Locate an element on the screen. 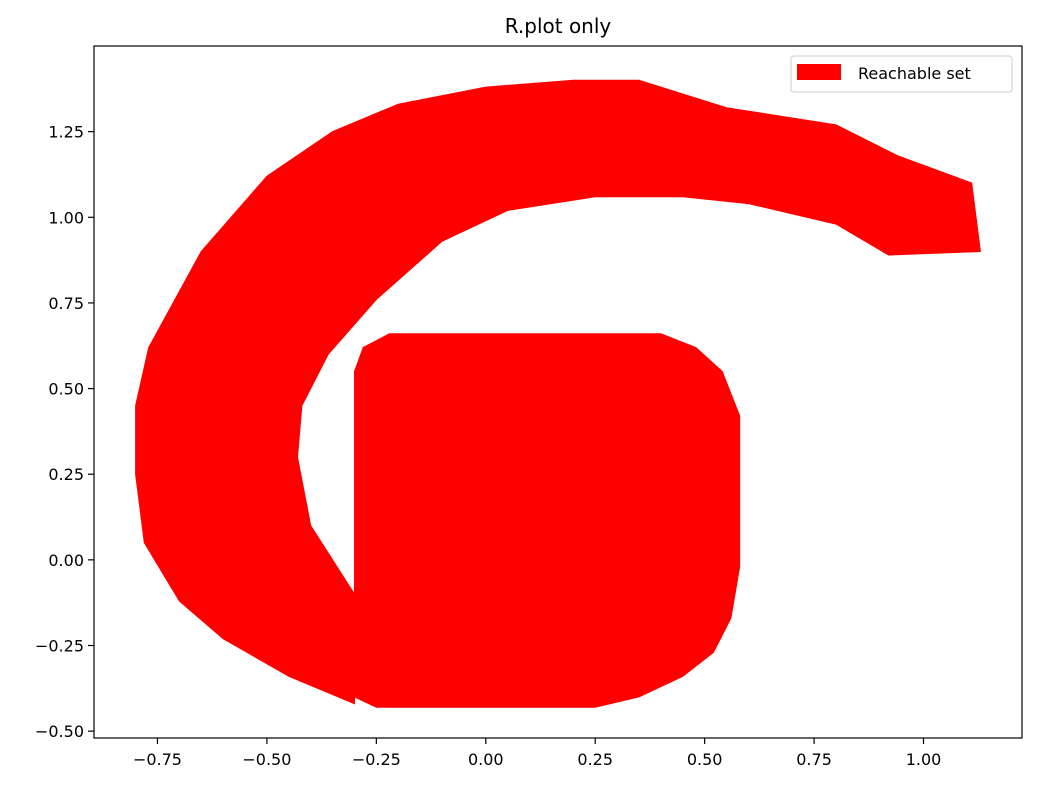 The height and width of the screenshot is (789, 1038). x-tick-label: −0.50 is located at coordinates (266, 759).